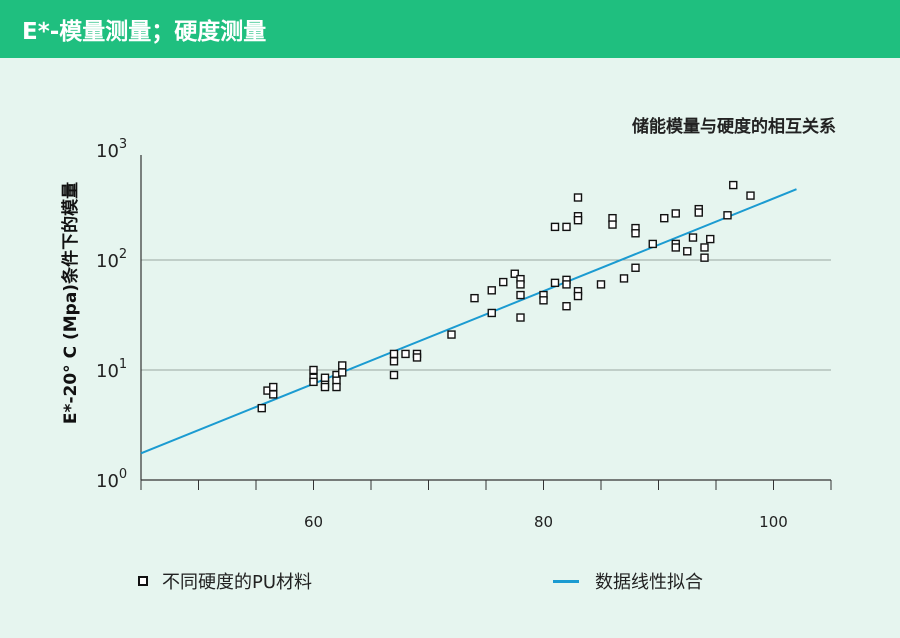  Describe the element at coordinates (734, 127) in the screenshot. I see `chart-title: 储能模量与硬度的相互关系` at that location.